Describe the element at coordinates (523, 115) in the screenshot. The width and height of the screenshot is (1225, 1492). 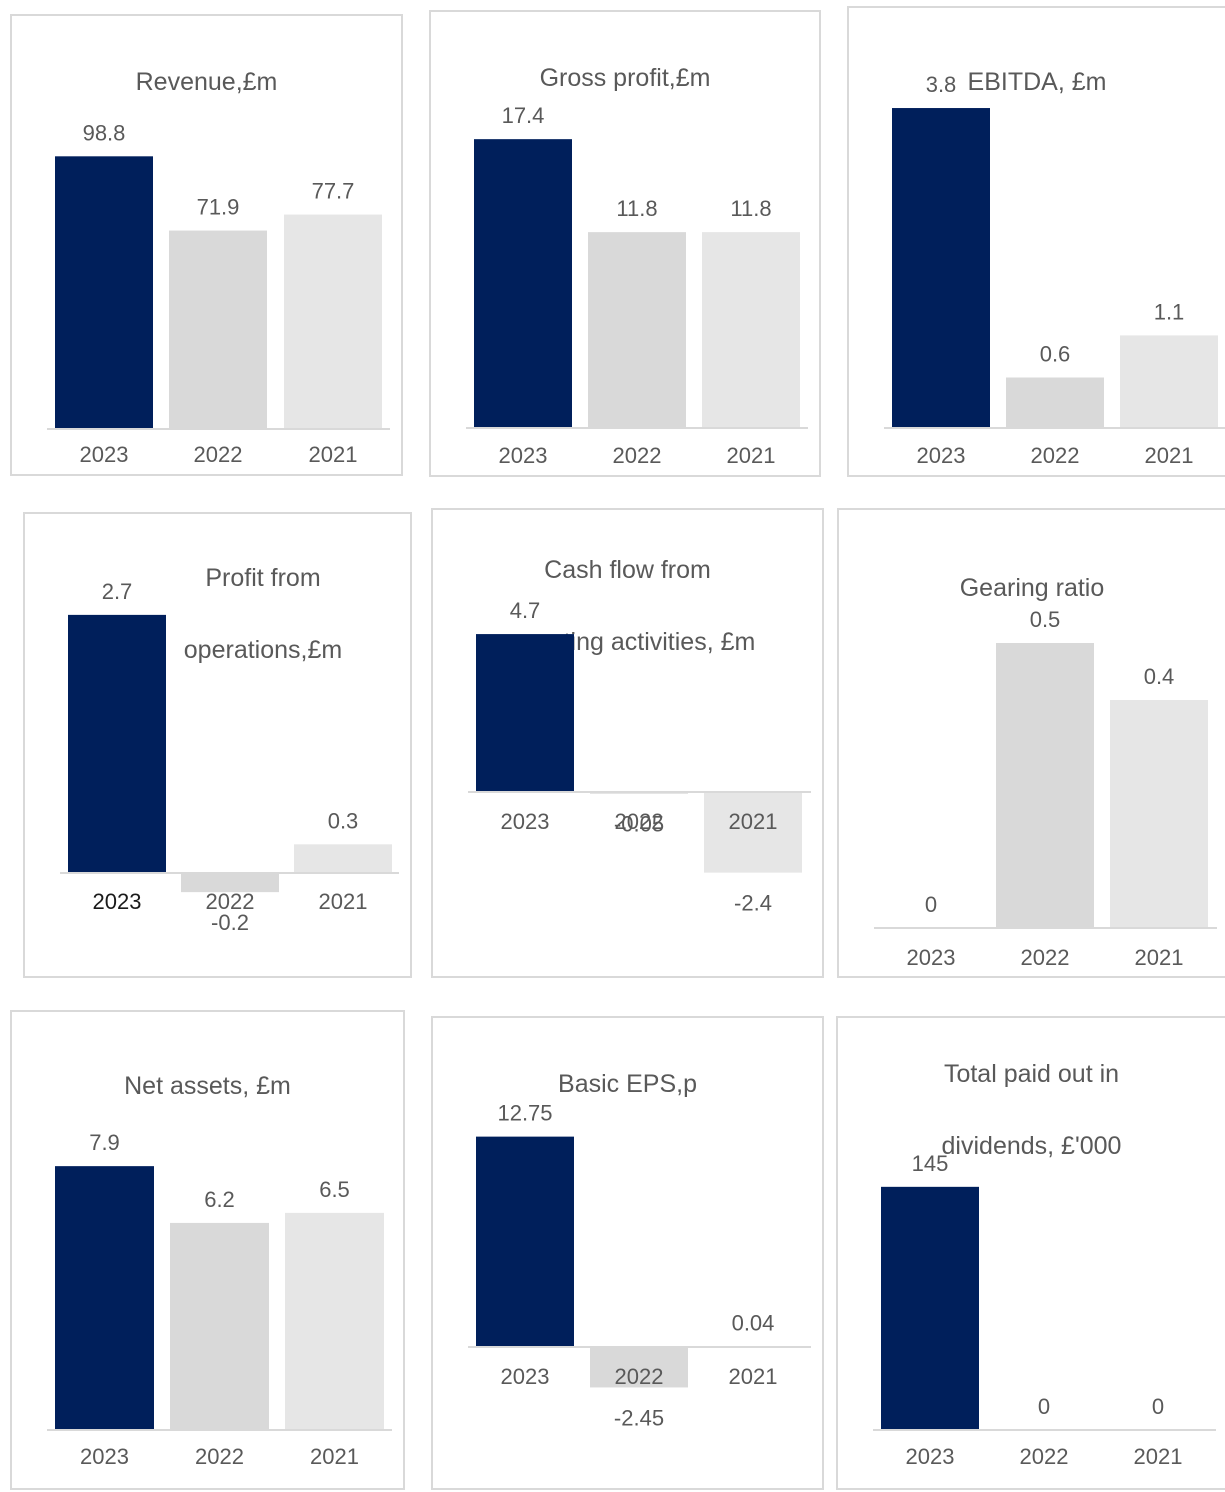
I see `data-label: 17.4` at that location.